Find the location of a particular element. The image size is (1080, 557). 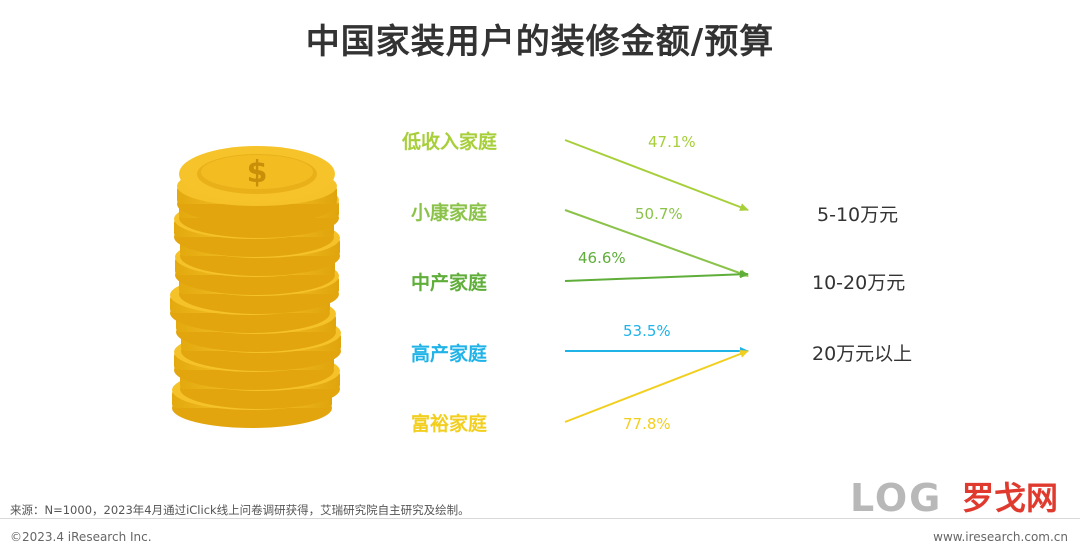

group-label-xiaokang: 小康家庭 is located at coordinates (449, 213).